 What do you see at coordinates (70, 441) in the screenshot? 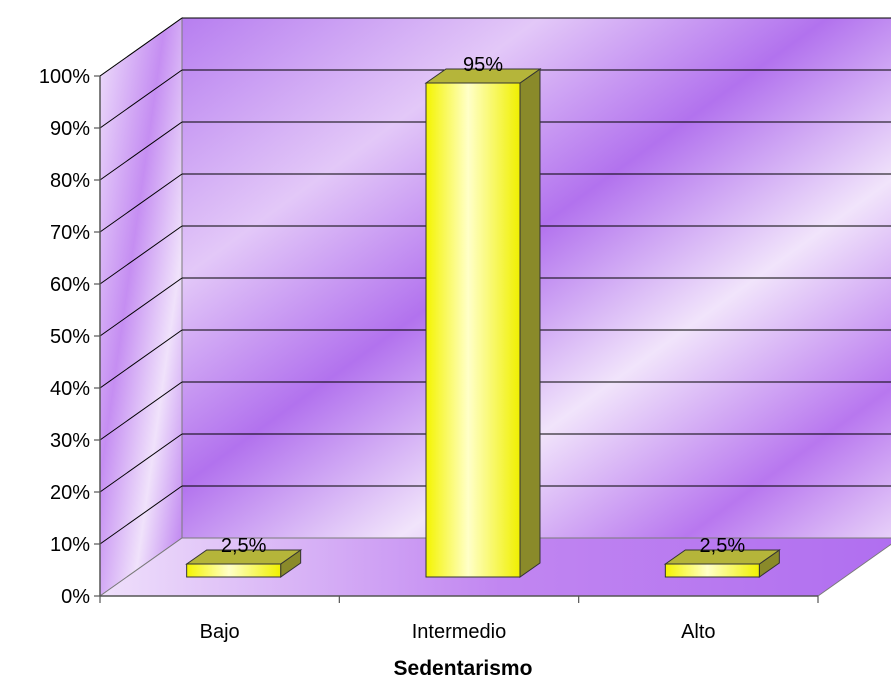
I see `y-tick-label: 30%` at bounding box center [70, 441].